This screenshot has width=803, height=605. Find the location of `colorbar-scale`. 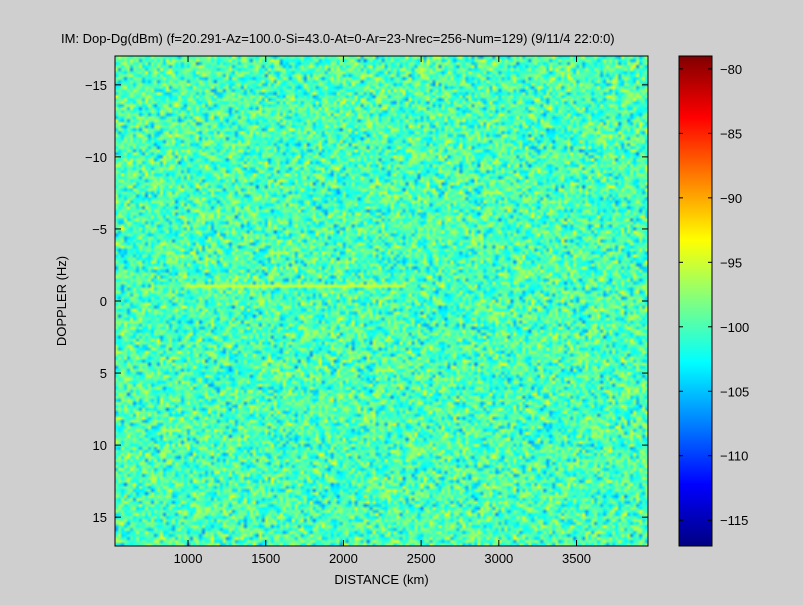

colorbar-scale is located at coordinates (695, 301).